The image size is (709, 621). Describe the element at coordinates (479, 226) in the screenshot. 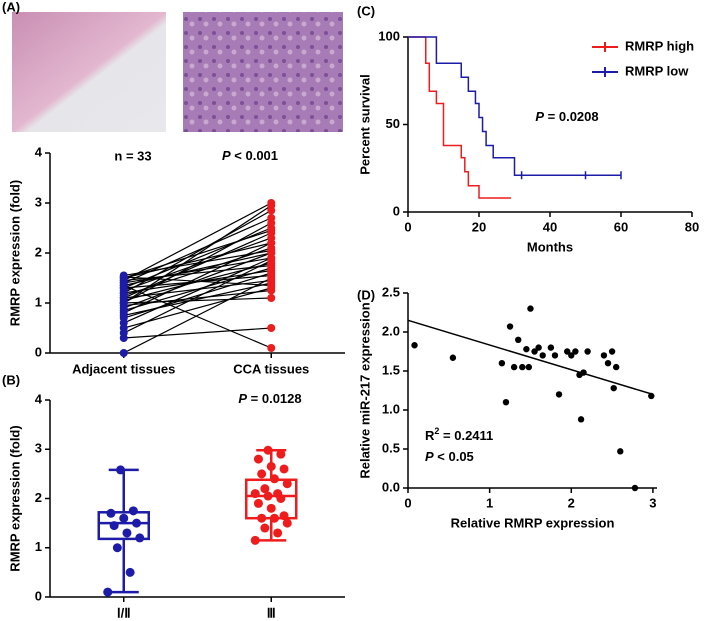

I see `x-tick-label: 20` at that location.